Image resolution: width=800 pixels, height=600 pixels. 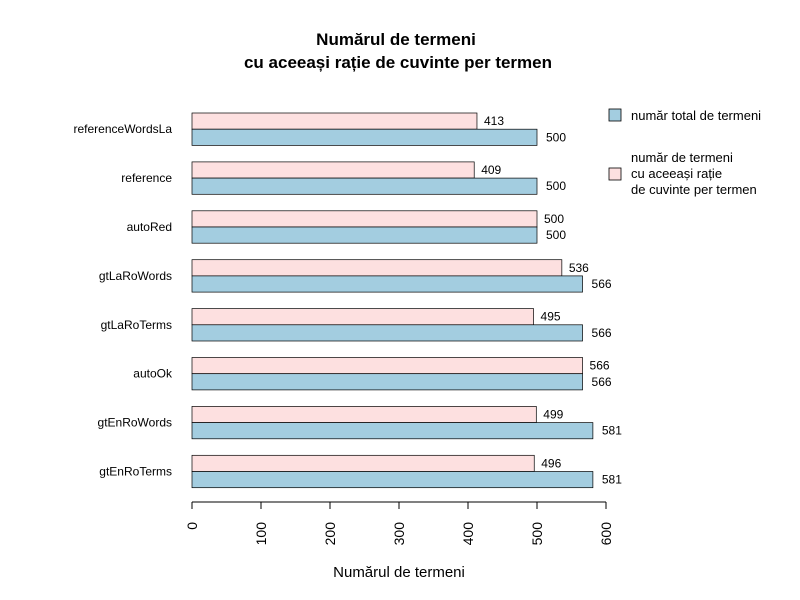 I want to click on data-label-same-ratio: 496, so click(x=551, y=463).